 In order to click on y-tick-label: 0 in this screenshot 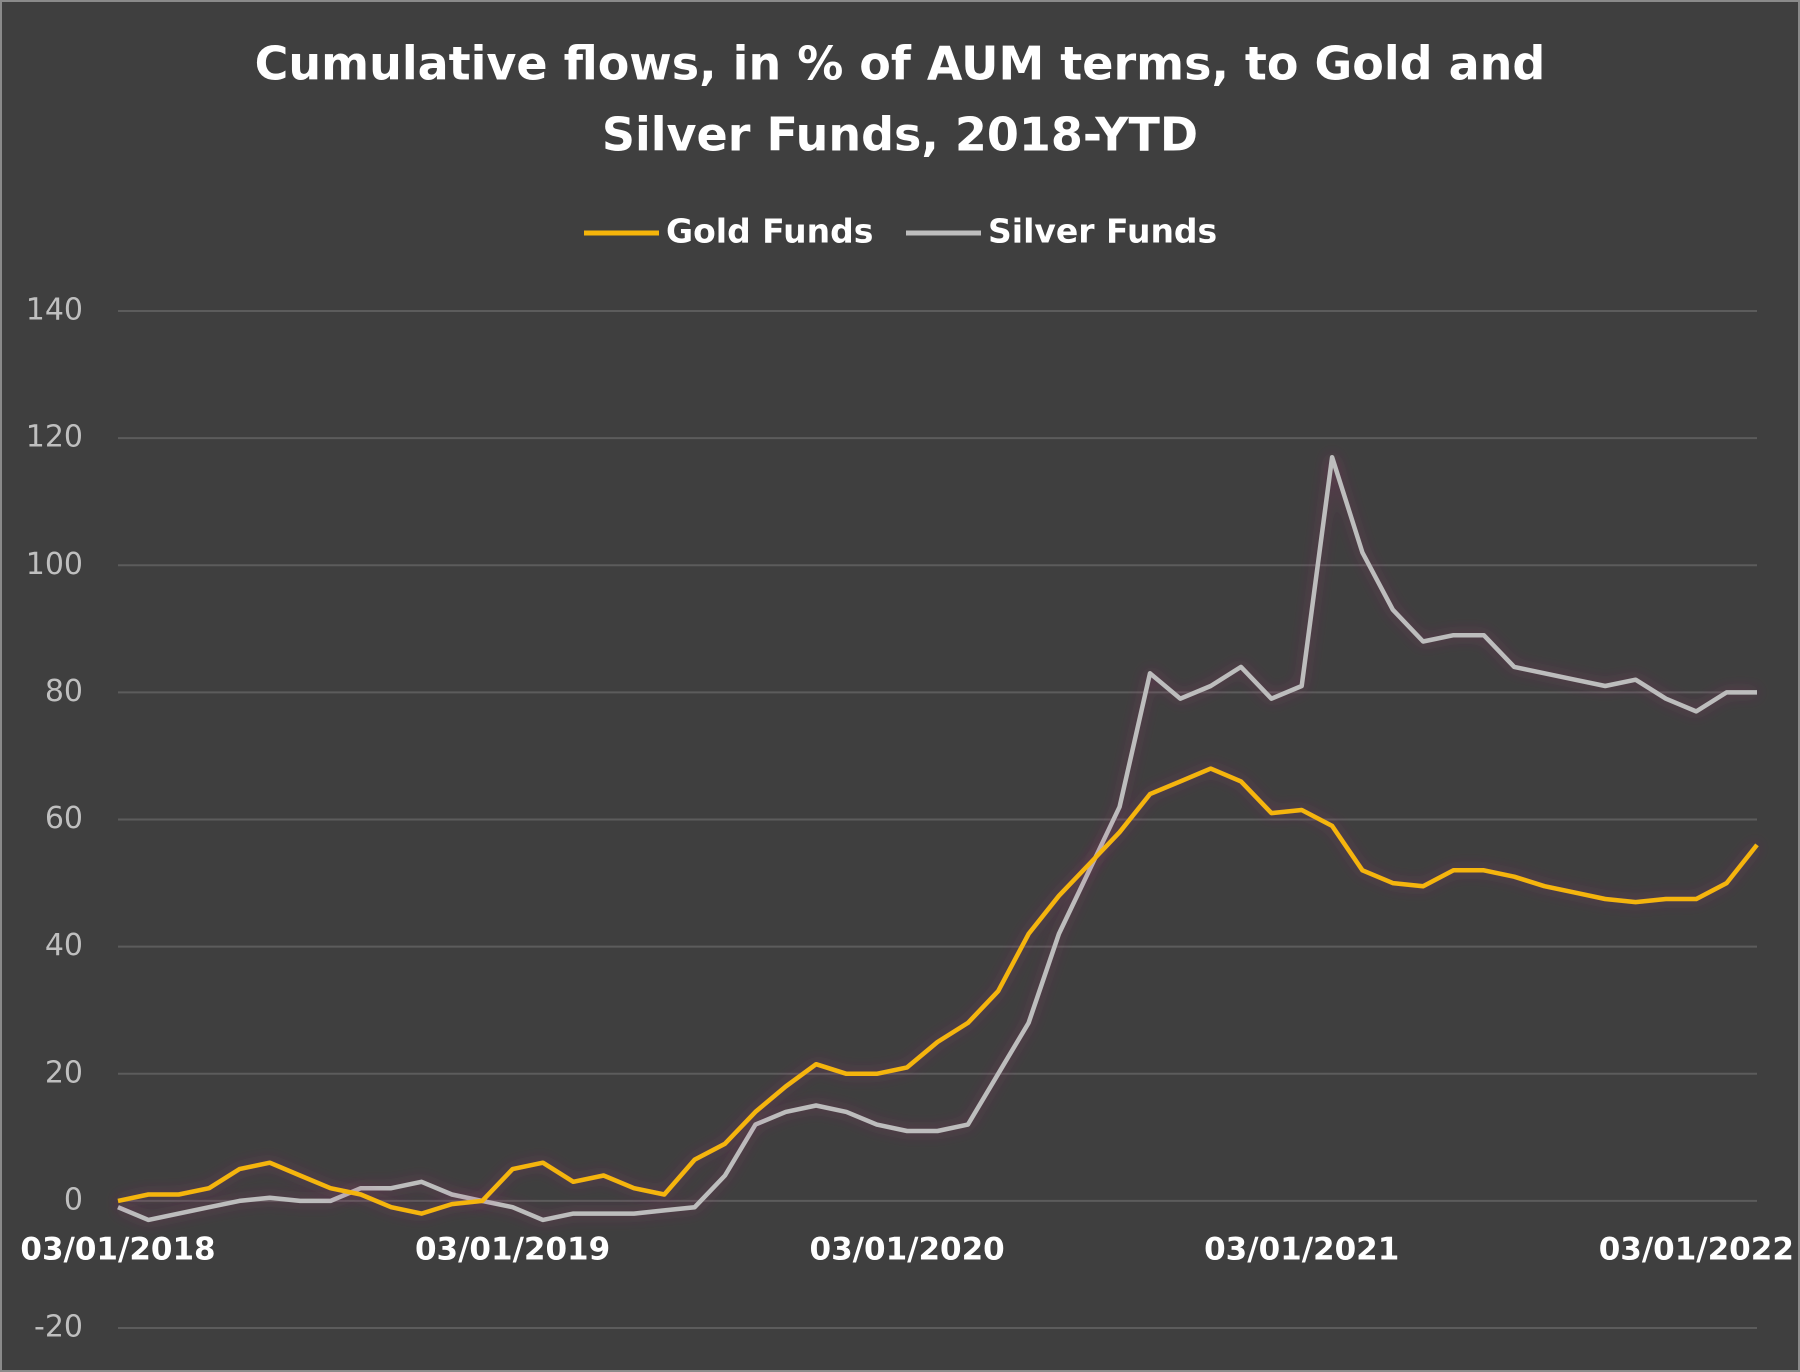, I will do `click(73, 1199)`.